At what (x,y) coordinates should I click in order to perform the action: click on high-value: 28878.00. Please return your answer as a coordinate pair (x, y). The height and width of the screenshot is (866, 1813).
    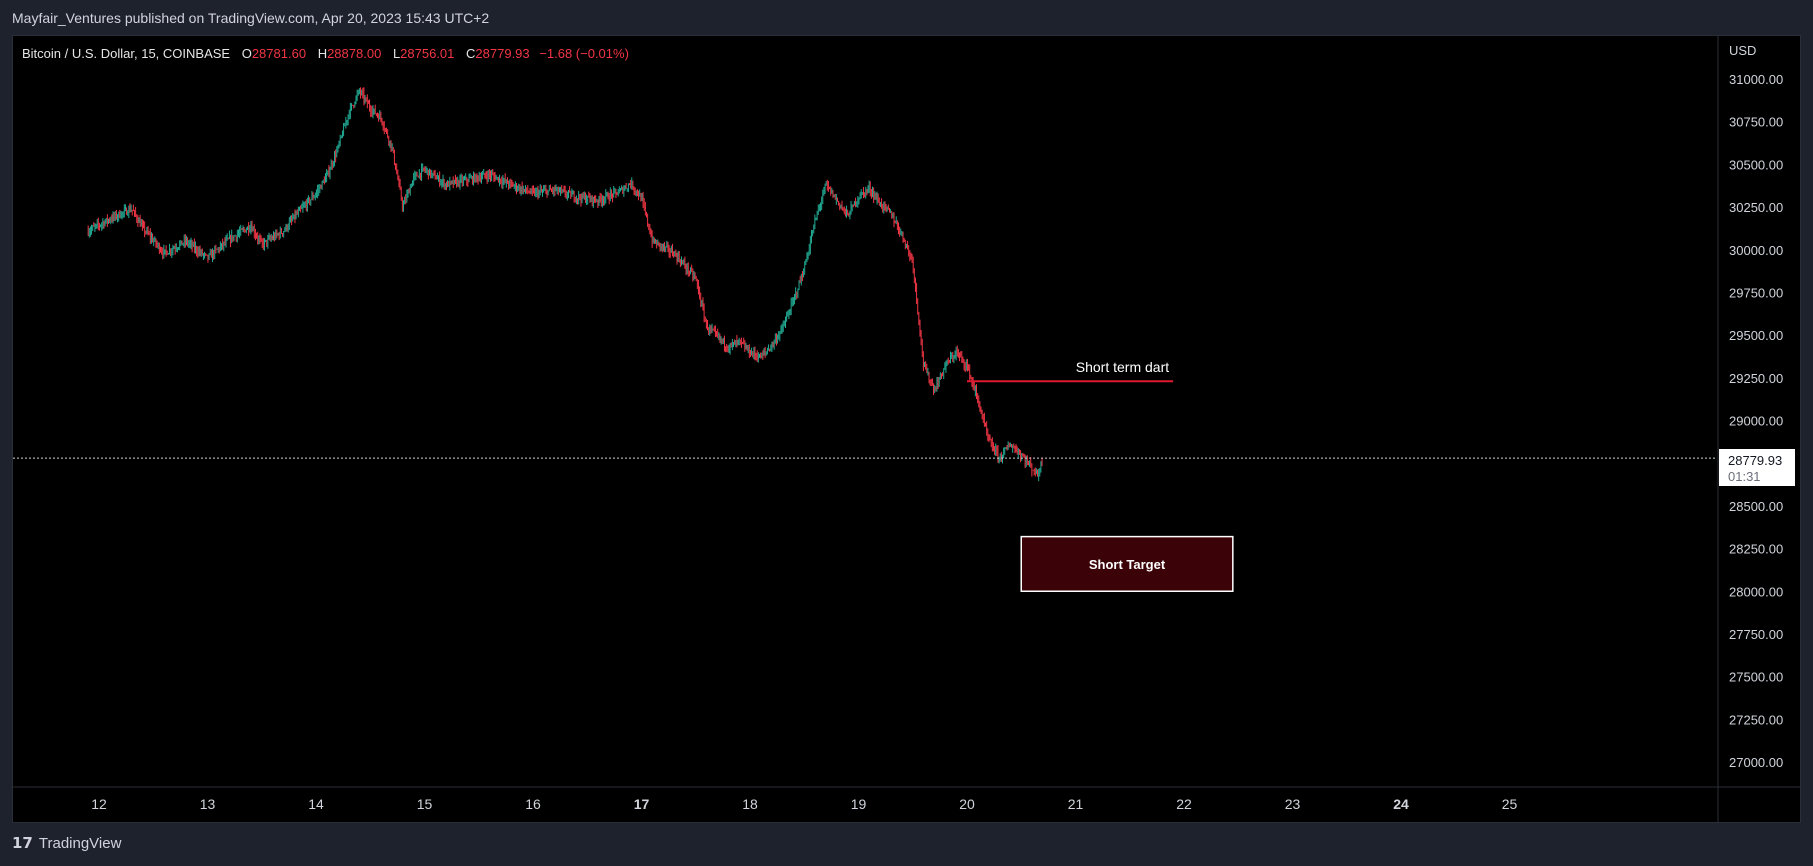
    Looking at the image, I should click on (354, 53).